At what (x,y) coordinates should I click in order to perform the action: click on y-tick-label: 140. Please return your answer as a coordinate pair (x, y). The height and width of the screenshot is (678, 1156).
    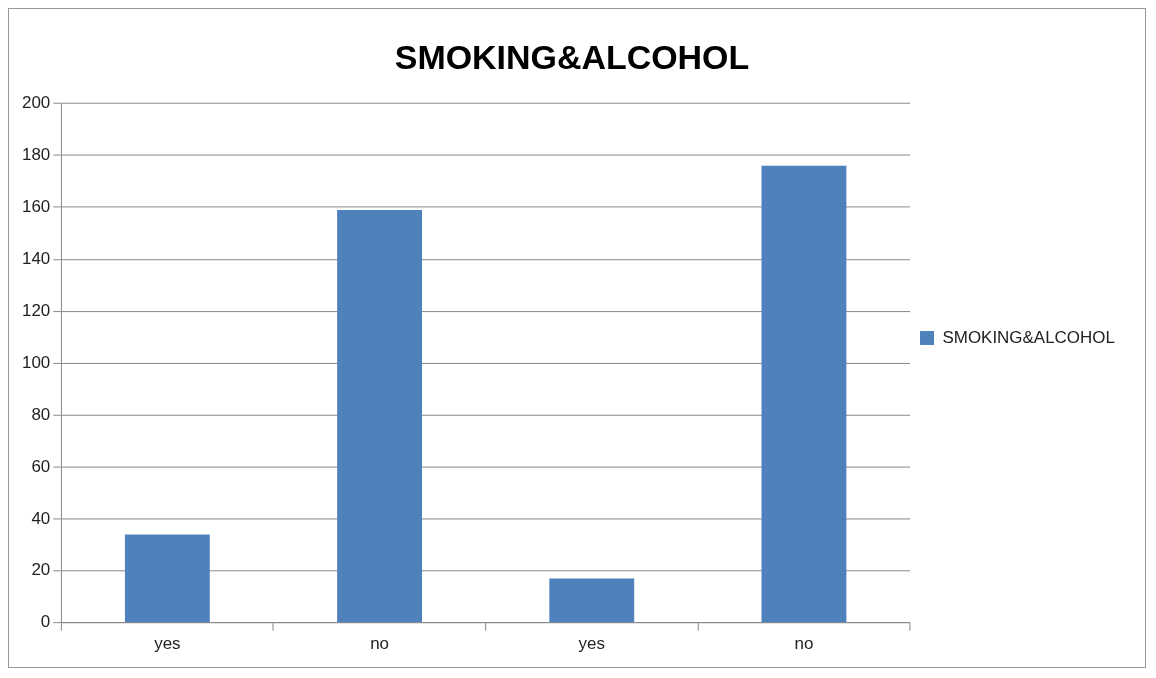
    Looking at the image, I should click on (36, 258).